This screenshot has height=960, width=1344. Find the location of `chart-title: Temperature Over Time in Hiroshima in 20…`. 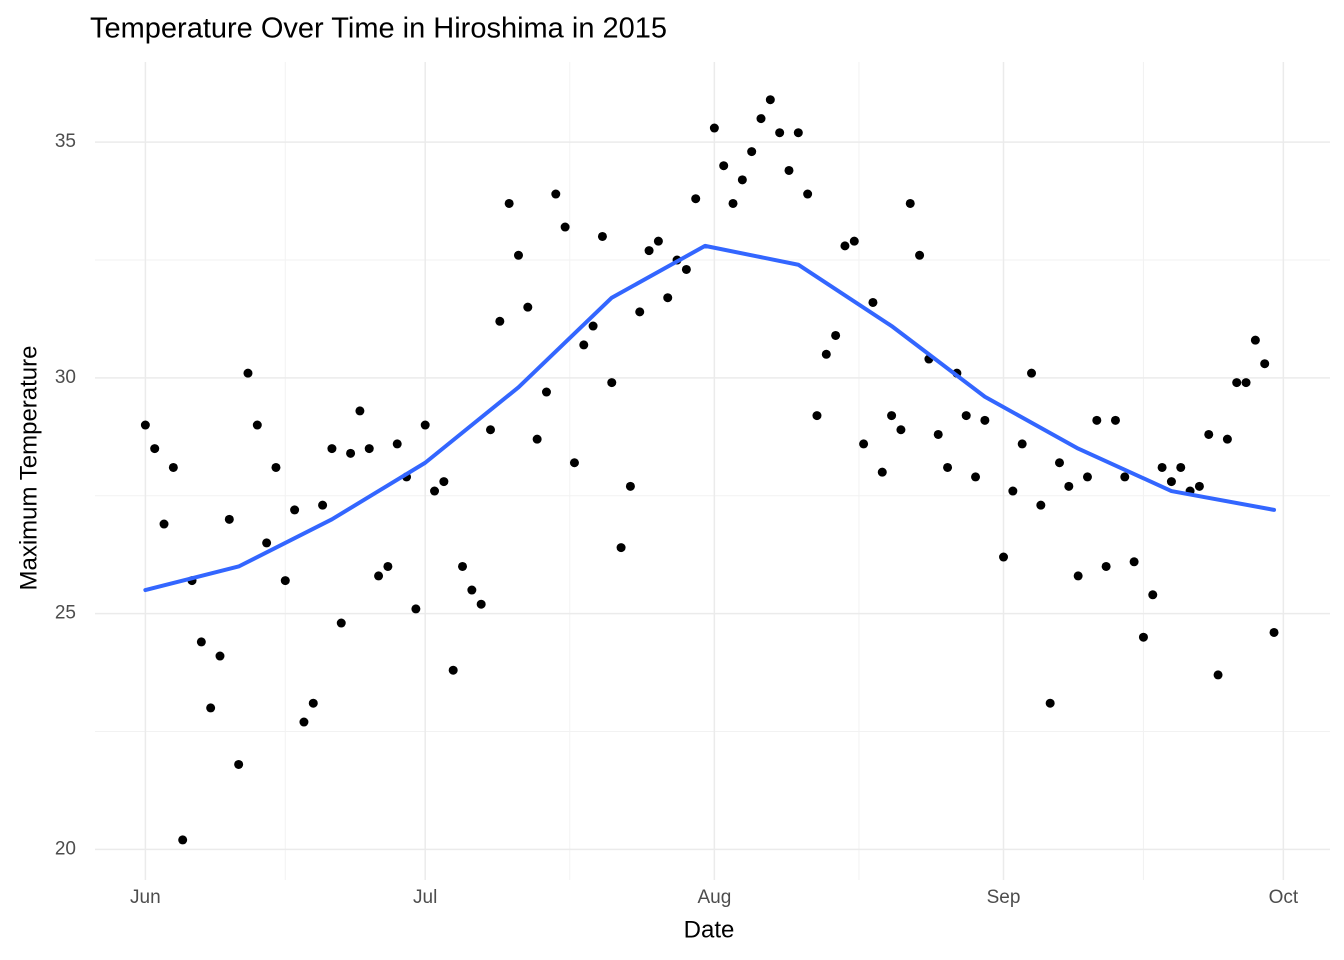

chart-title: Temperature Over Time in Hiroshima in 20… is located at coordinates (378, 29).